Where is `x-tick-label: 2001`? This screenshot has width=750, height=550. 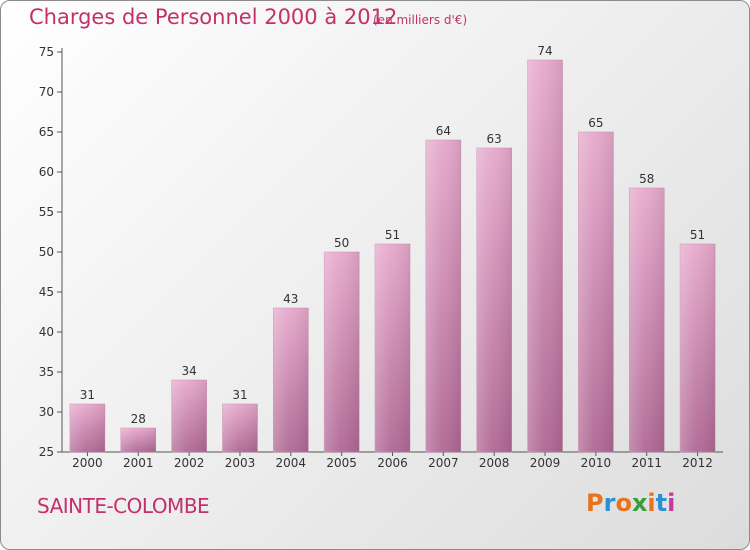 x-tick-label: 2001 is located at coordinates (138, 463).